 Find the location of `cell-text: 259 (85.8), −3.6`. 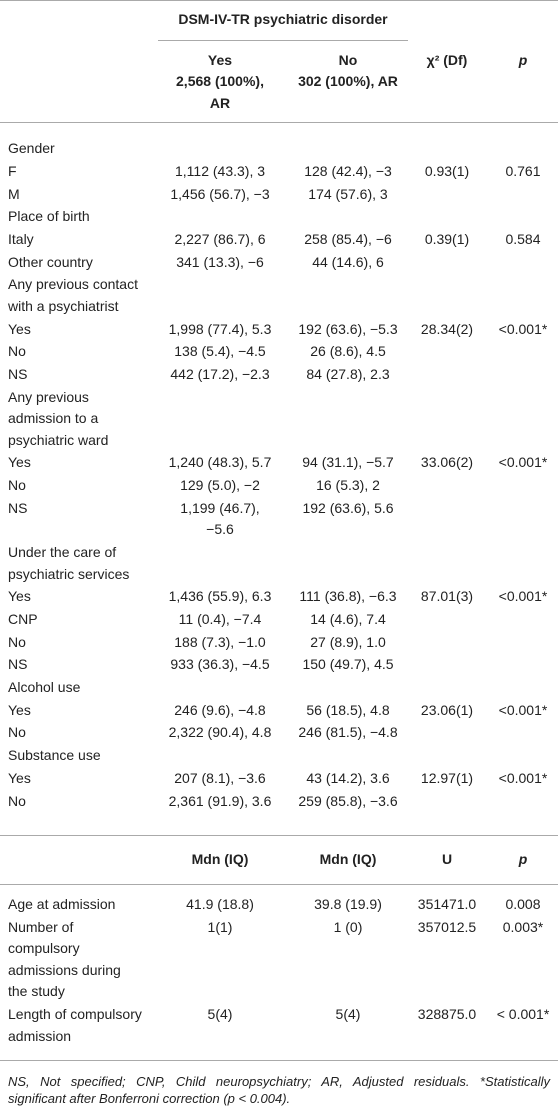

cell-text: 259 (85.8), −3.6 is located at coordinates (348, 800).